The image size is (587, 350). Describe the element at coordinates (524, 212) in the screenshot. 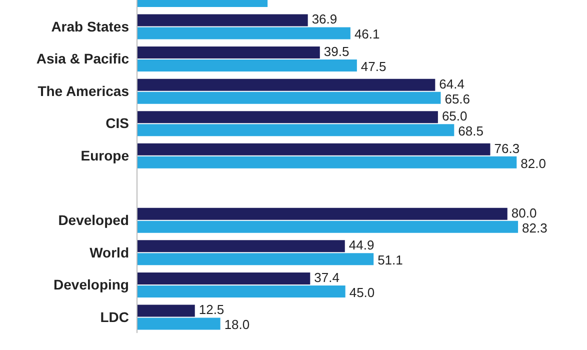

I see `data-label: 80.0` at that location.